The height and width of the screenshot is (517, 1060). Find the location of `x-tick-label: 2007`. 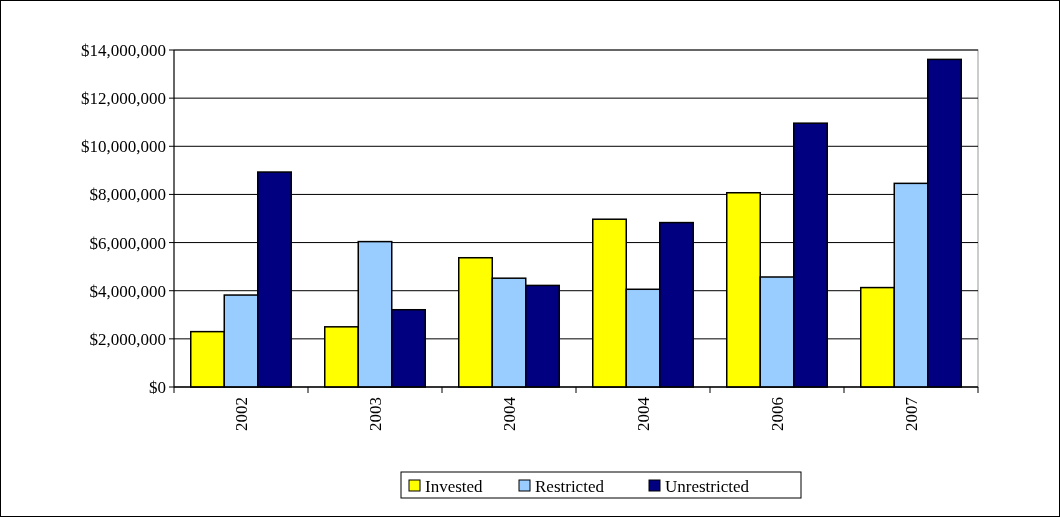

x-tick-label: 2007 is located at coordinates (911, 413).